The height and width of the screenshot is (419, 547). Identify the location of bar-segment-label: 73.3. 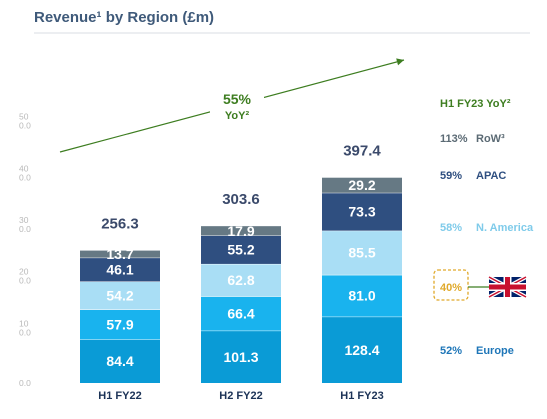
(361, 212).